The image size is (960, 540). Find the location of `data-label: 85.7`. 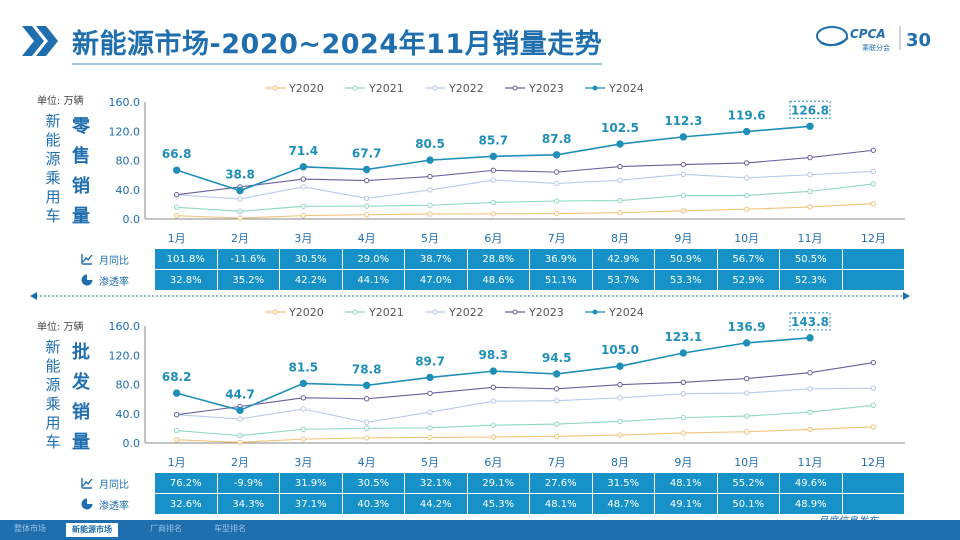

data-label: 85.7 is located at coordinates (494, 140).